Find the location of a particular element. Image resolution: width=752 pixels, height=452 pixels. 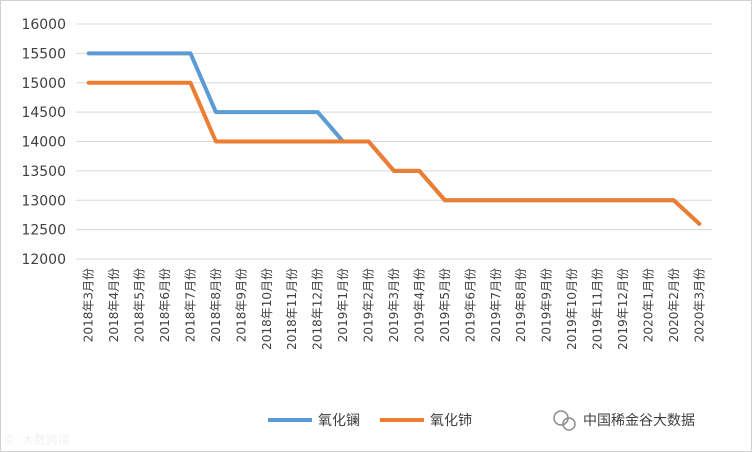

x-tick-label: 2018年12月份 is located at coordinates (318, 309).